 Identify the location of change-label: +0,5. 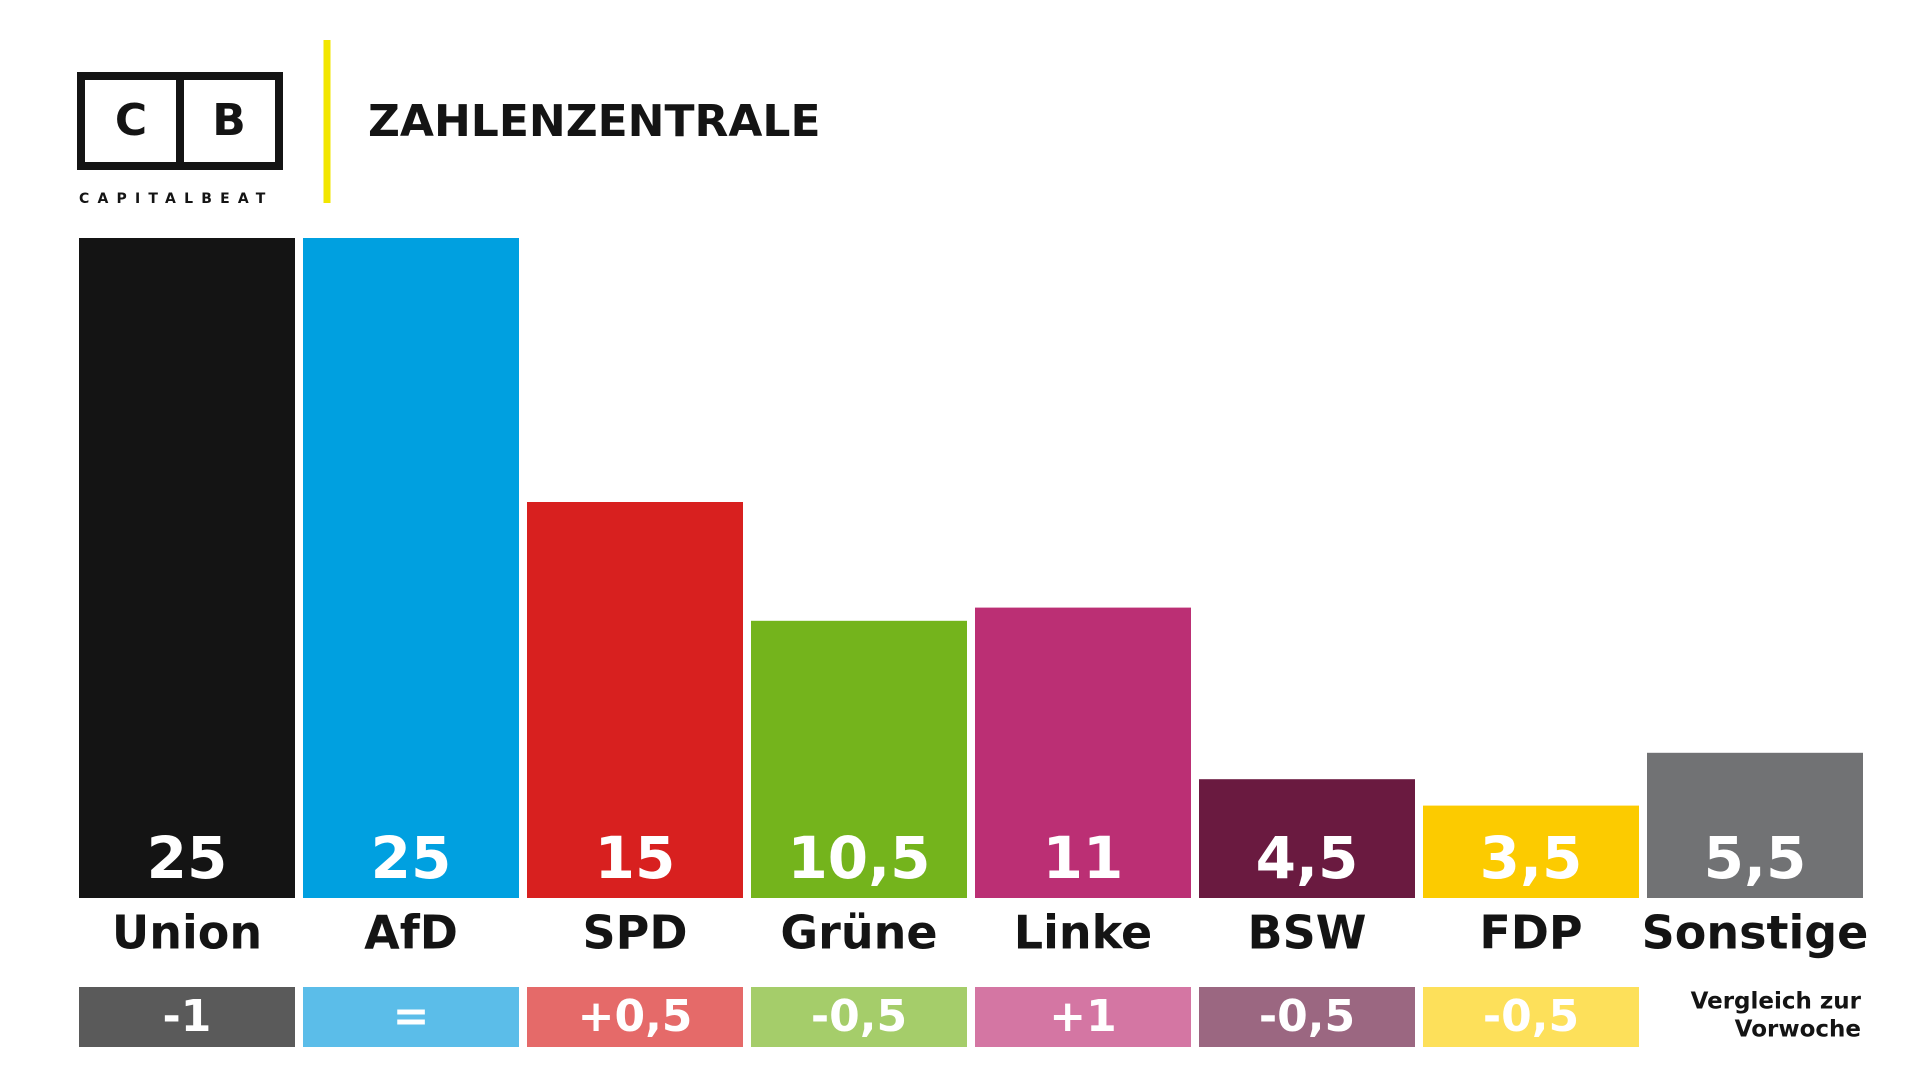
(635, 1016).